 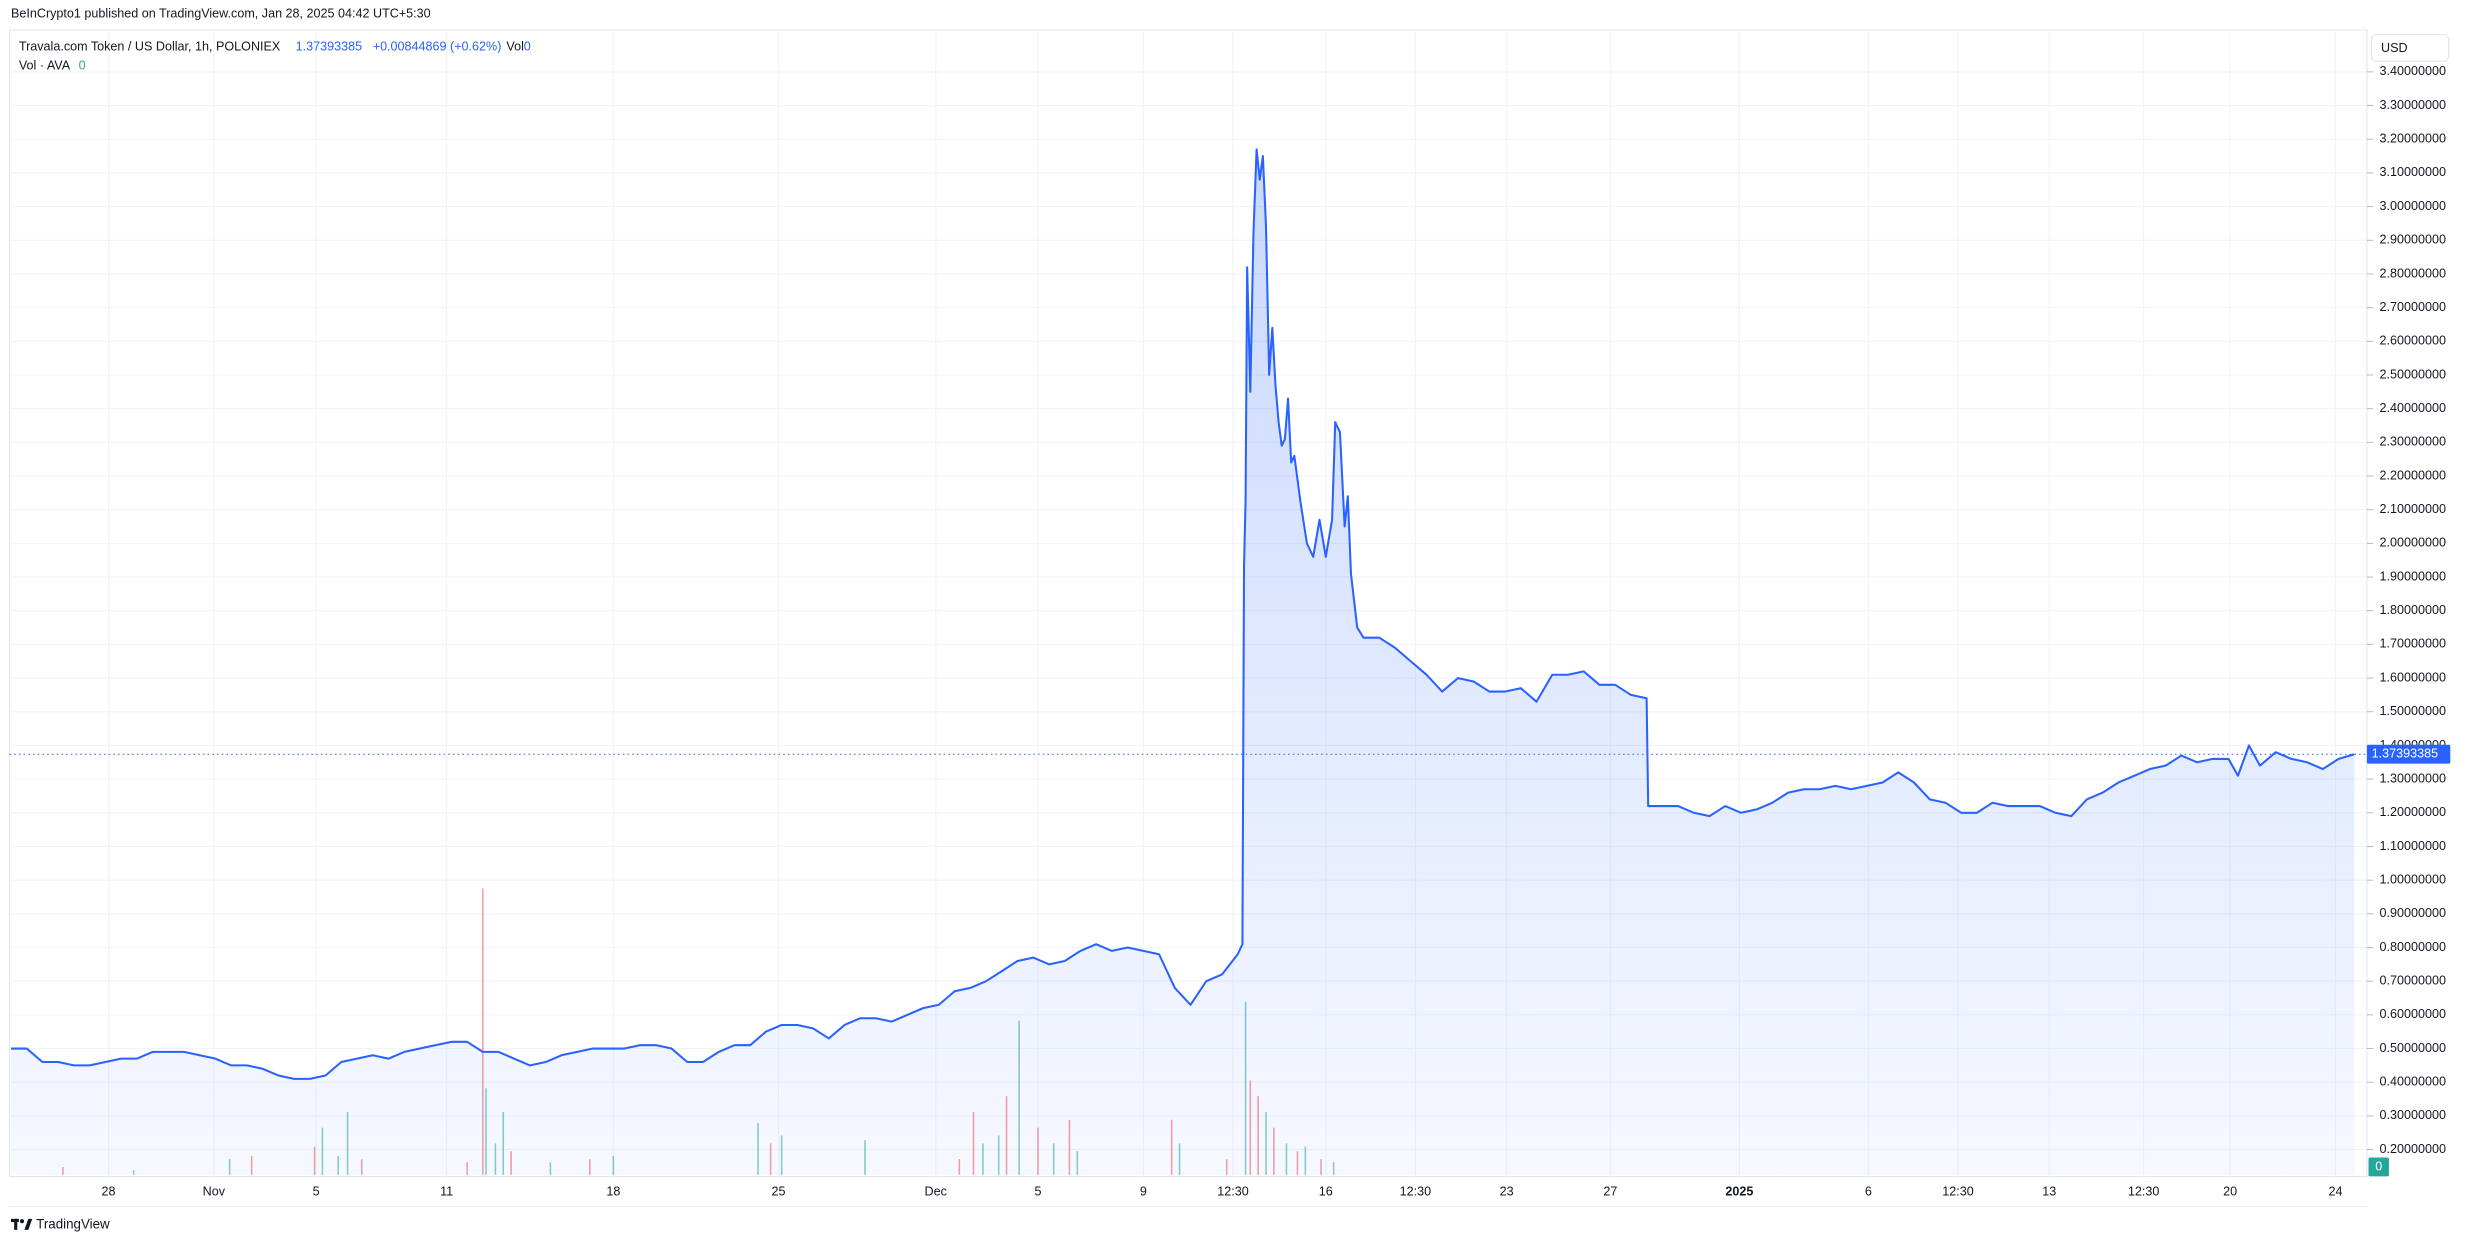 What do you see at coordinates (2413, 543) in the screenshot?
I see `y-tick-label: 2.00000000` at bounding box center [2413, 543].